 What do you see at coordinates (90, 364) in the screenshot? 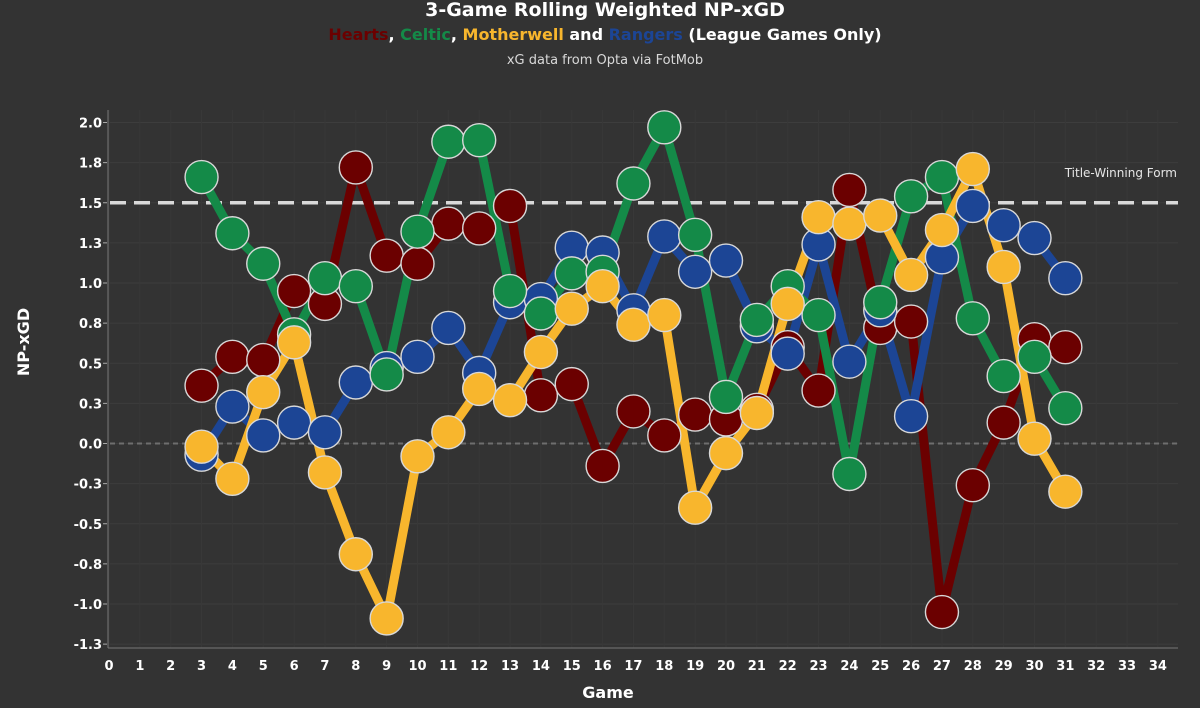
I see `y-tick-label: 0.5` at bounding box center [90, 364].